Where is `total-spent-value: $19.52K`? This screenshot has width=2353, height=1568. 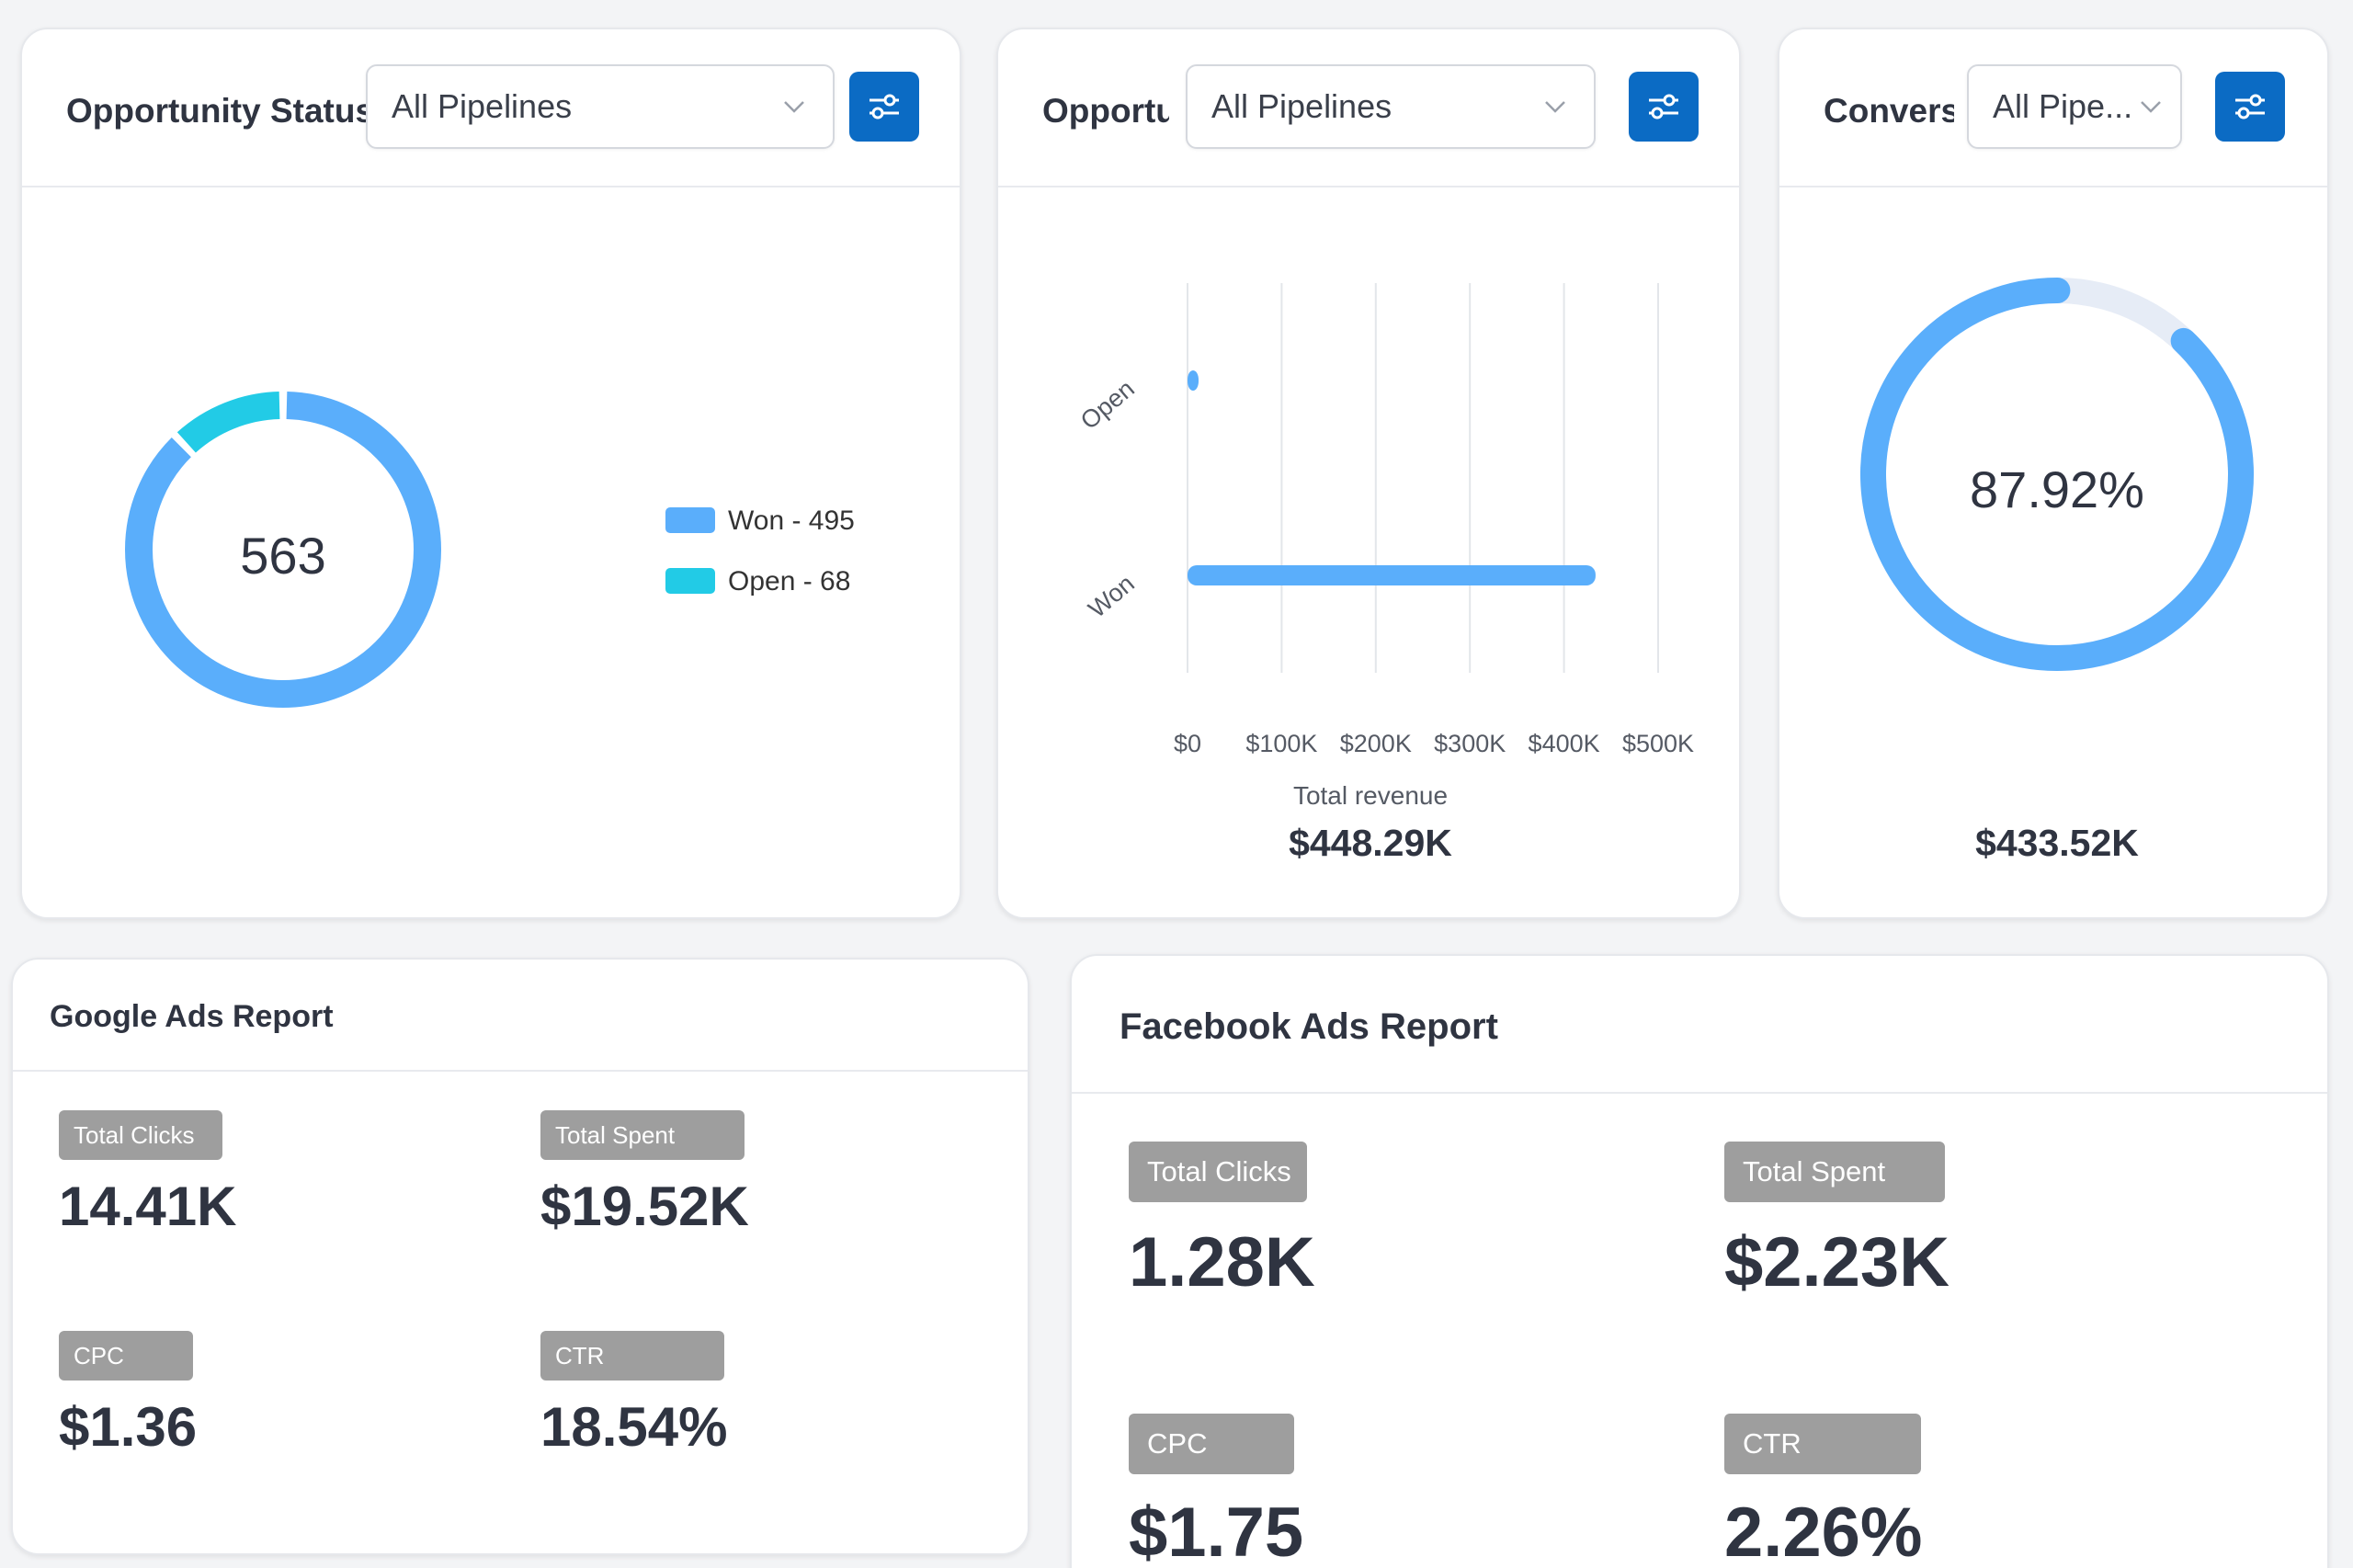 total-spent-value: $19.52K is located at coordinates (644, 1206).